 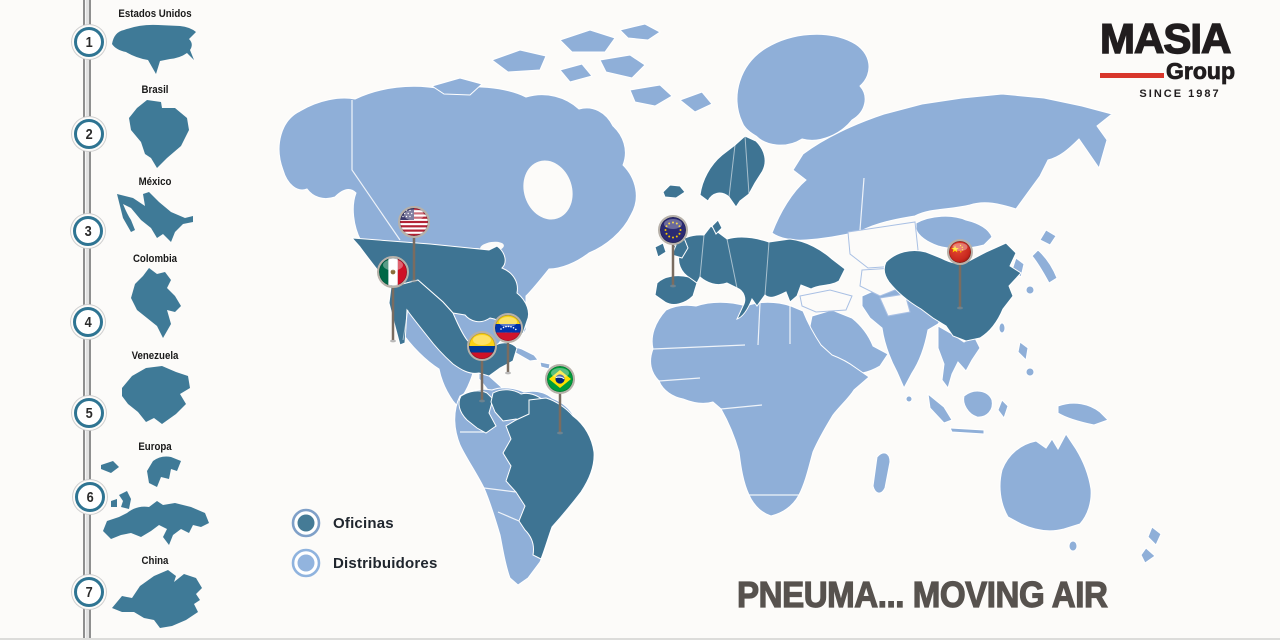 I want to click on colombia-silhouette-icon, so click(x=156, y=303).